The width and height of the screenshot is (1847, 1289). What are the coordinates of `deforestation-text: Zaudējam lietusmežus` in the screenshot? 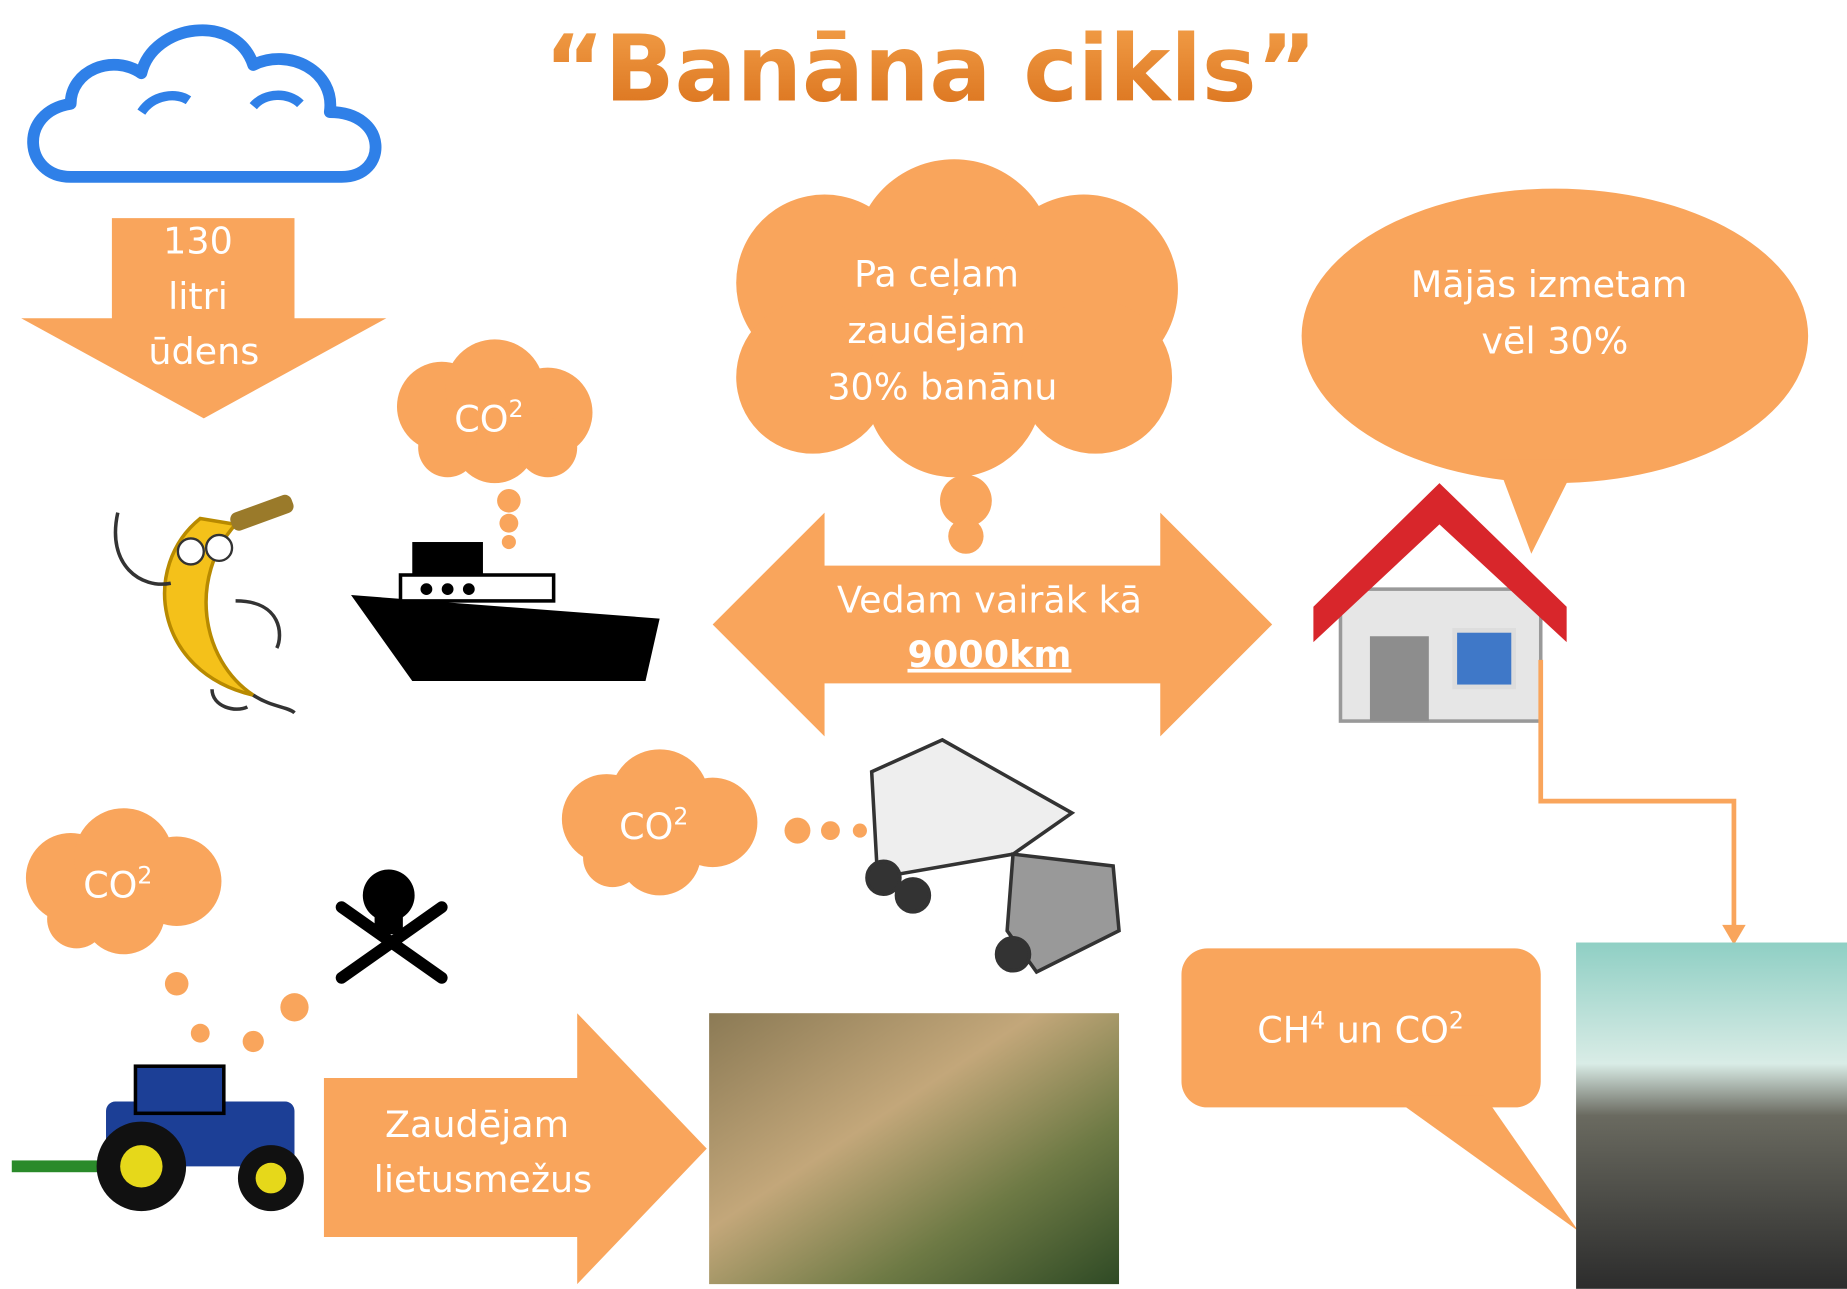 It's located at (483, 1152).